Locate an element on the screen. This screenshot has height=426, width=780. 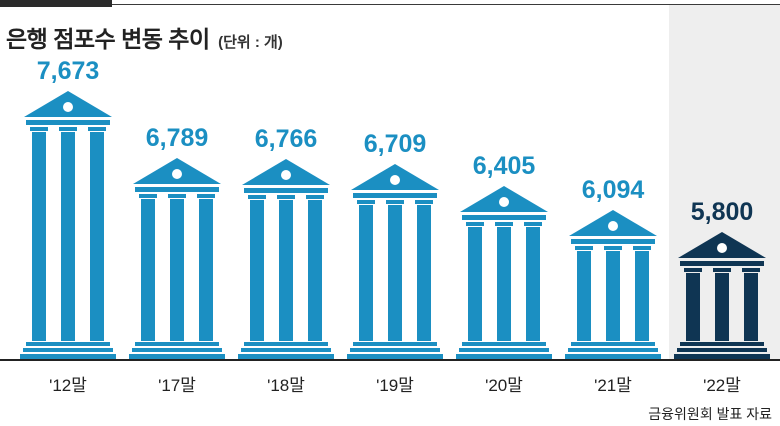
value-label: 6,789 is located at coordinates (177, 138).